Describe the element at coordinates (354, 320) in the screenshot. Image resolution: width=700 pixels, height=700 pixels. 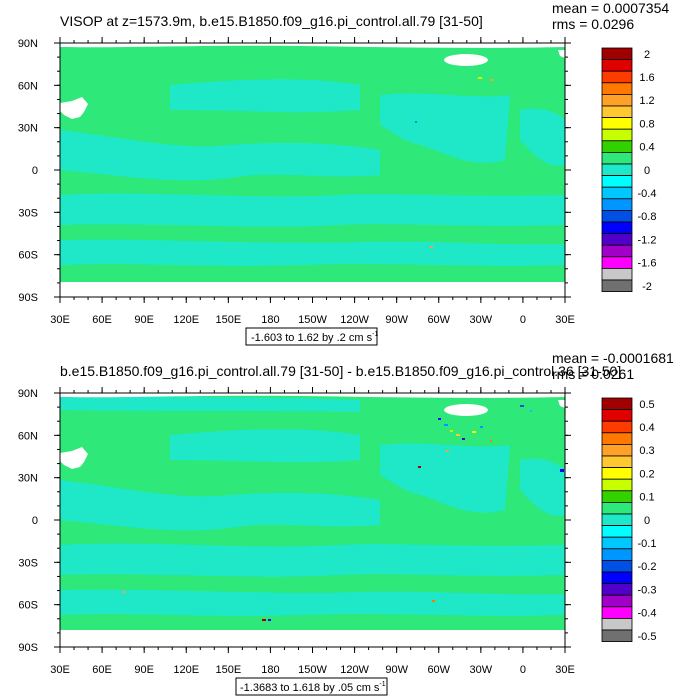
I see `x-tick-label: 120W` at that location.